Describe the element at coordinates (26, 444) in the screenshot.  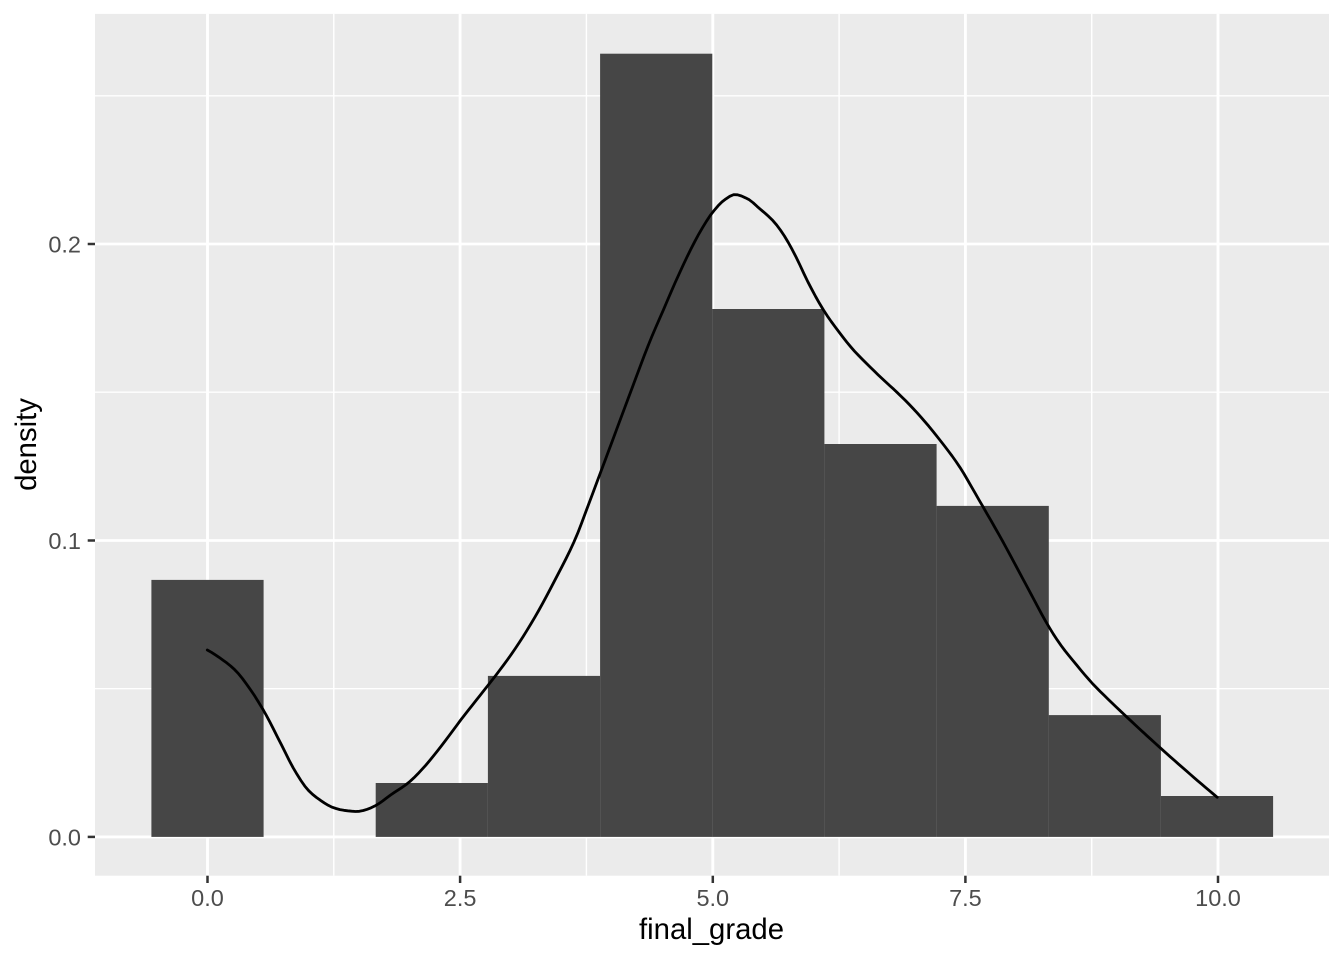
I see `svg-text: density` at that location.